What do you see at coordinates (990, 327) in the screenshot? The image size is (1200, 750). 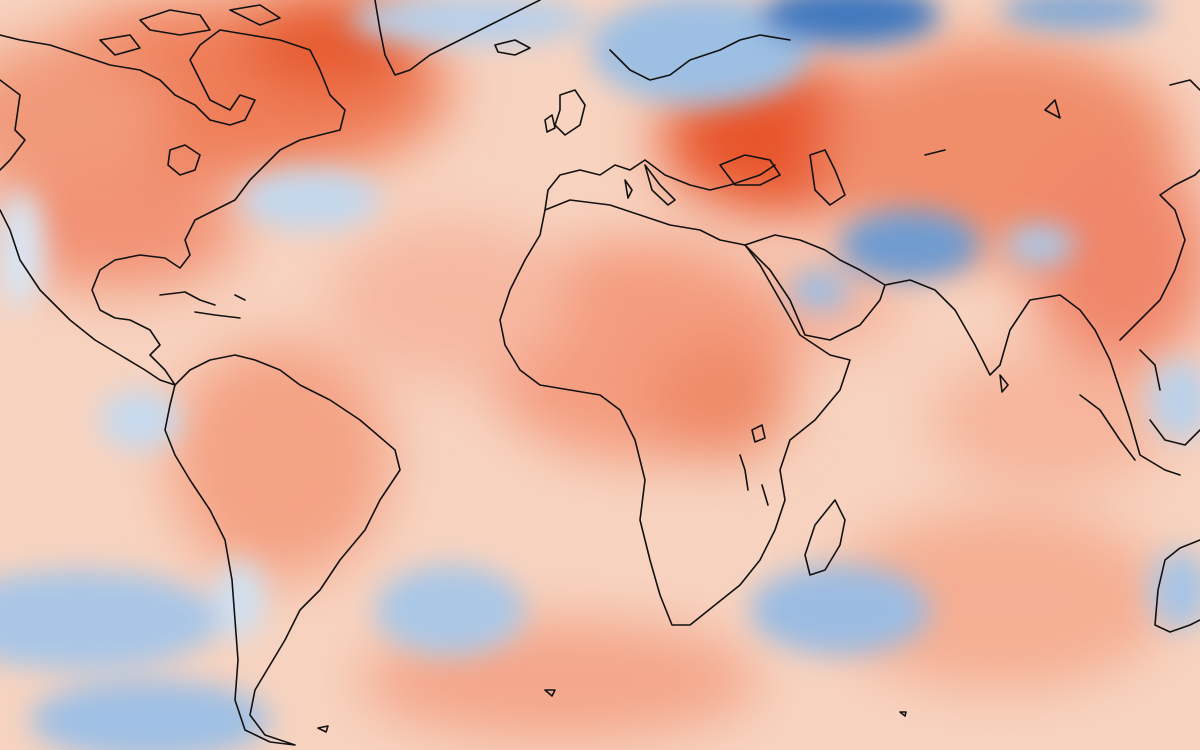 I see `india-coast` at bounding box center [990, 327].